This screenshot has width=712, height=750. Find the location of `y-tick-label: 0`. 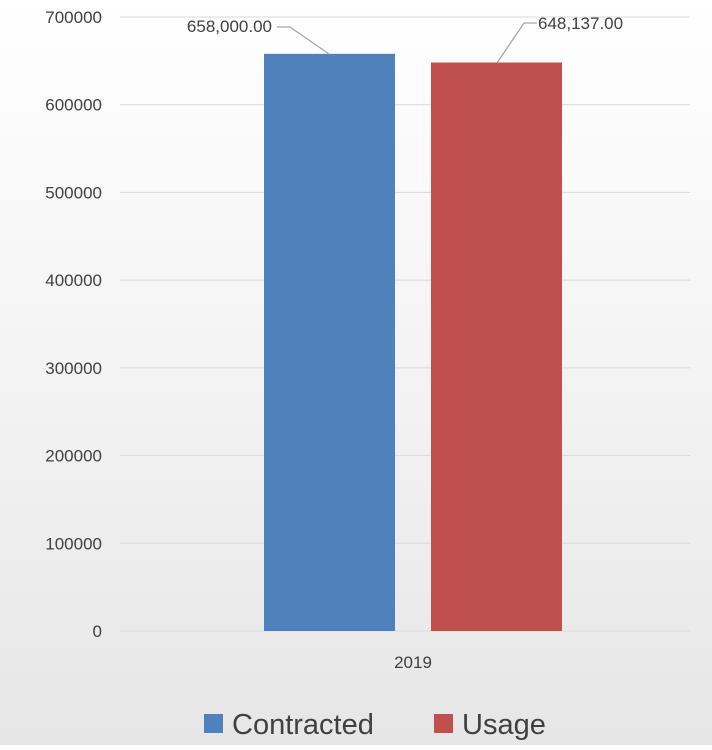

y-tick-label: 0 is located at coordinates (97, 631).